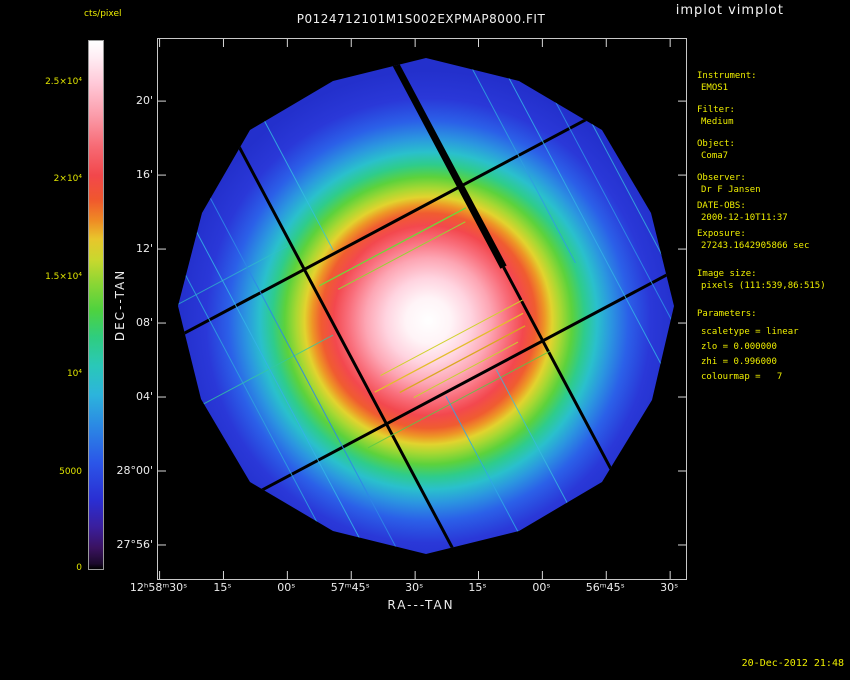  What do you see at coordinates (74, 374) in the screenshot?
I see `colorbar-tick-label: 10⁴` at bounding box center [74, 374].